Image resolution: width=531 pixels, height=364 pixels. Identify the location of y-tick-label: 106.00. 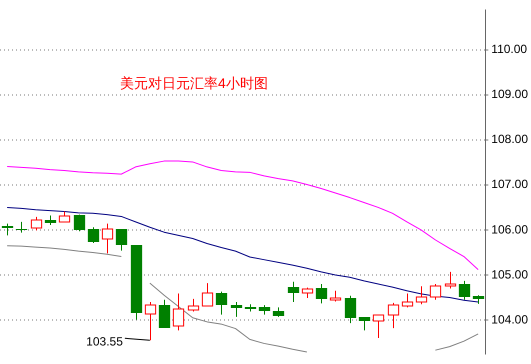
(509, 229).